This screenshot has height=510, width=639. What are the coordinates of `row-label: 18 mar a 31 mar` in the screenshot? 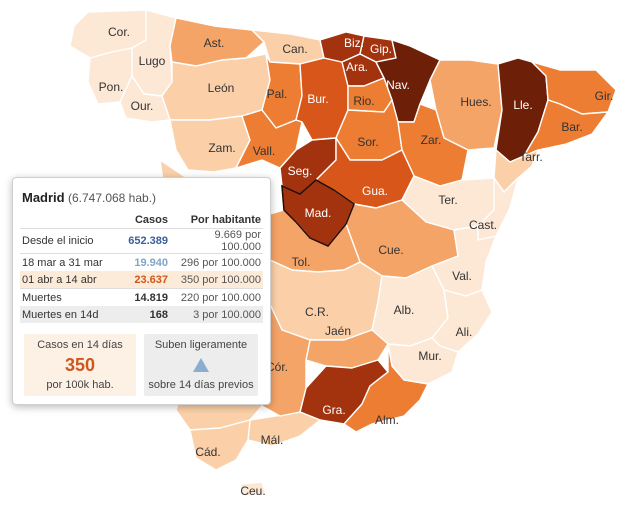 It's located at (71, 262).